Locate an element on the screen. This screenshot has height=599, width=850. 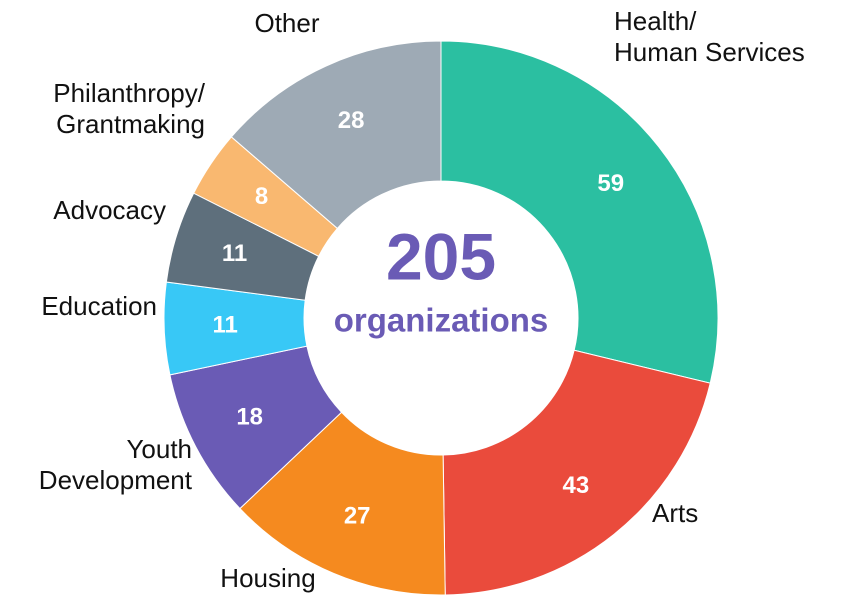
center-value: 205 is located at coordinates (441, 256).